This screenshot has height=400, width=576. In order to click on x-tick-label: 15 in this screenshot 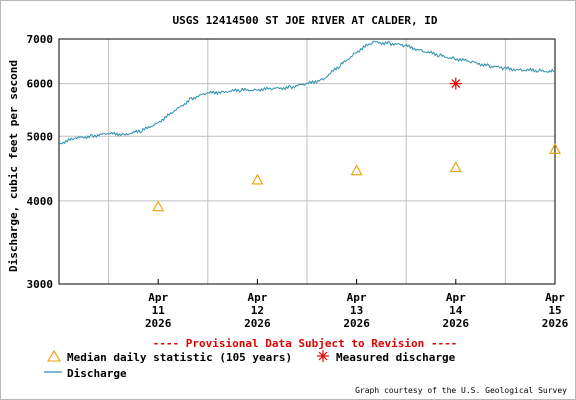, I will do `click(554, 310)`.